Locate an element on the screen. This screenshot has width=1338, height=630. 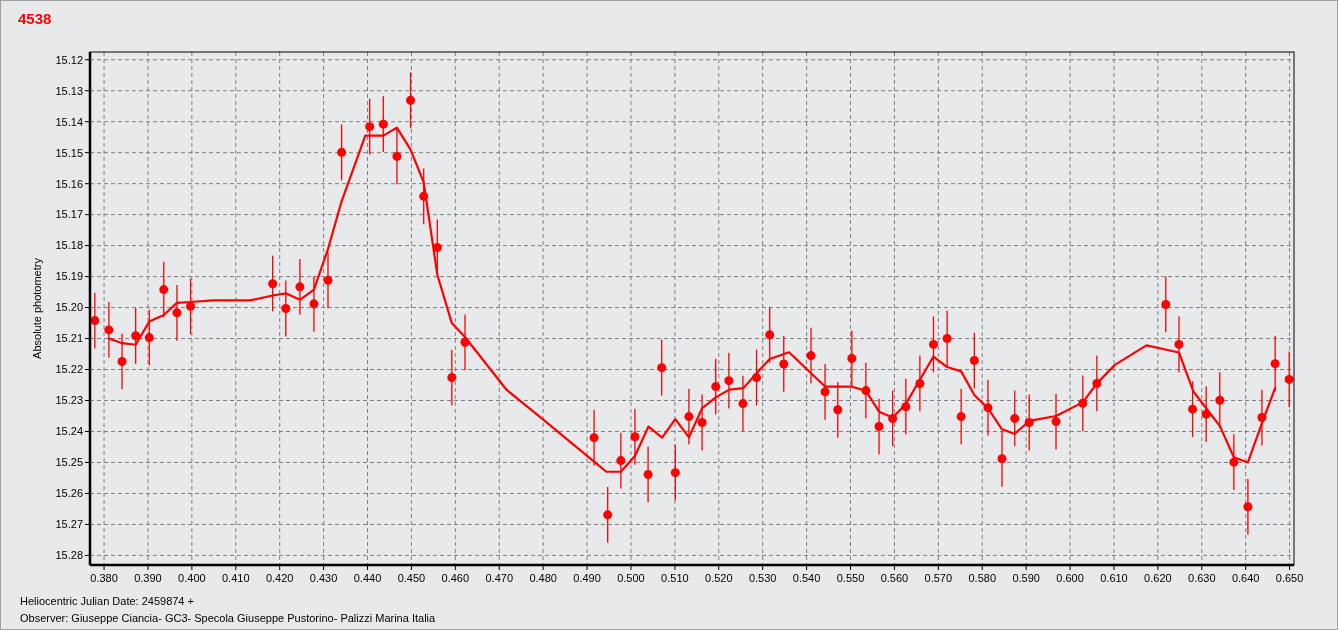
x-tick-label: 0.540 is located at coordinates (806, 578).